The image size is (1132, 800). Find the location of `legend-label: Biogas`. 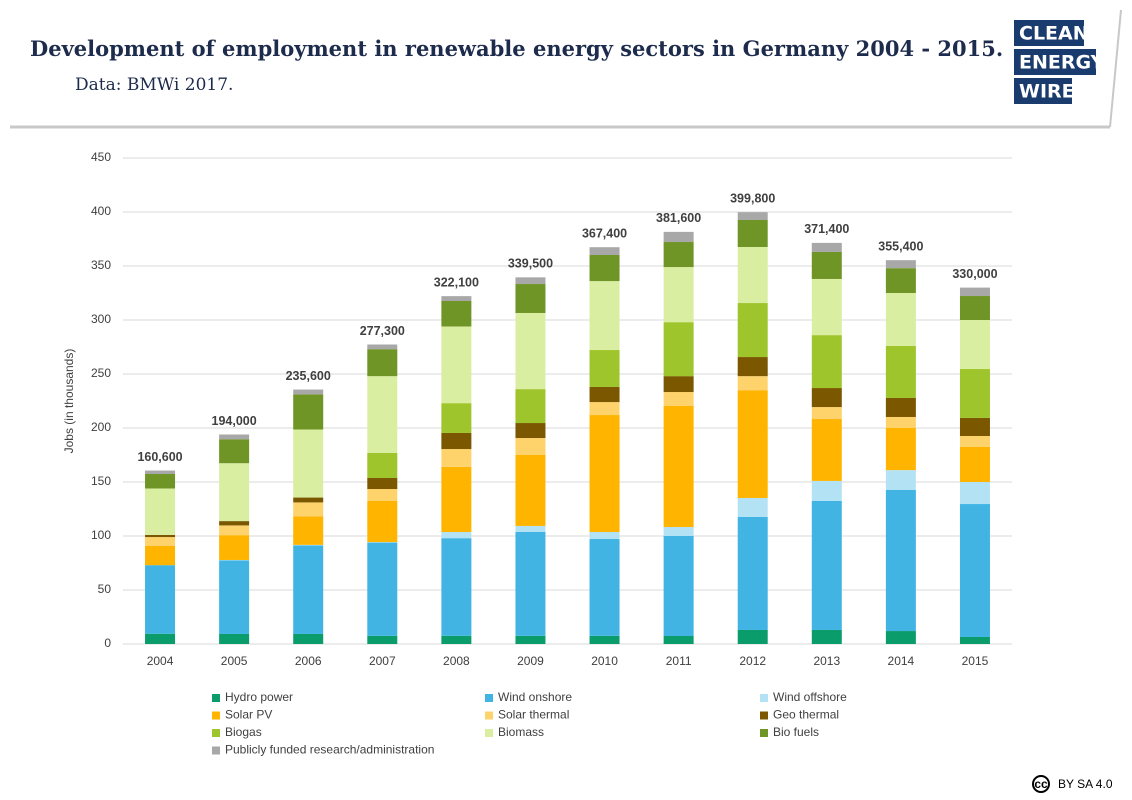

legend-label: Biogas is located at coordinates (243, 732).